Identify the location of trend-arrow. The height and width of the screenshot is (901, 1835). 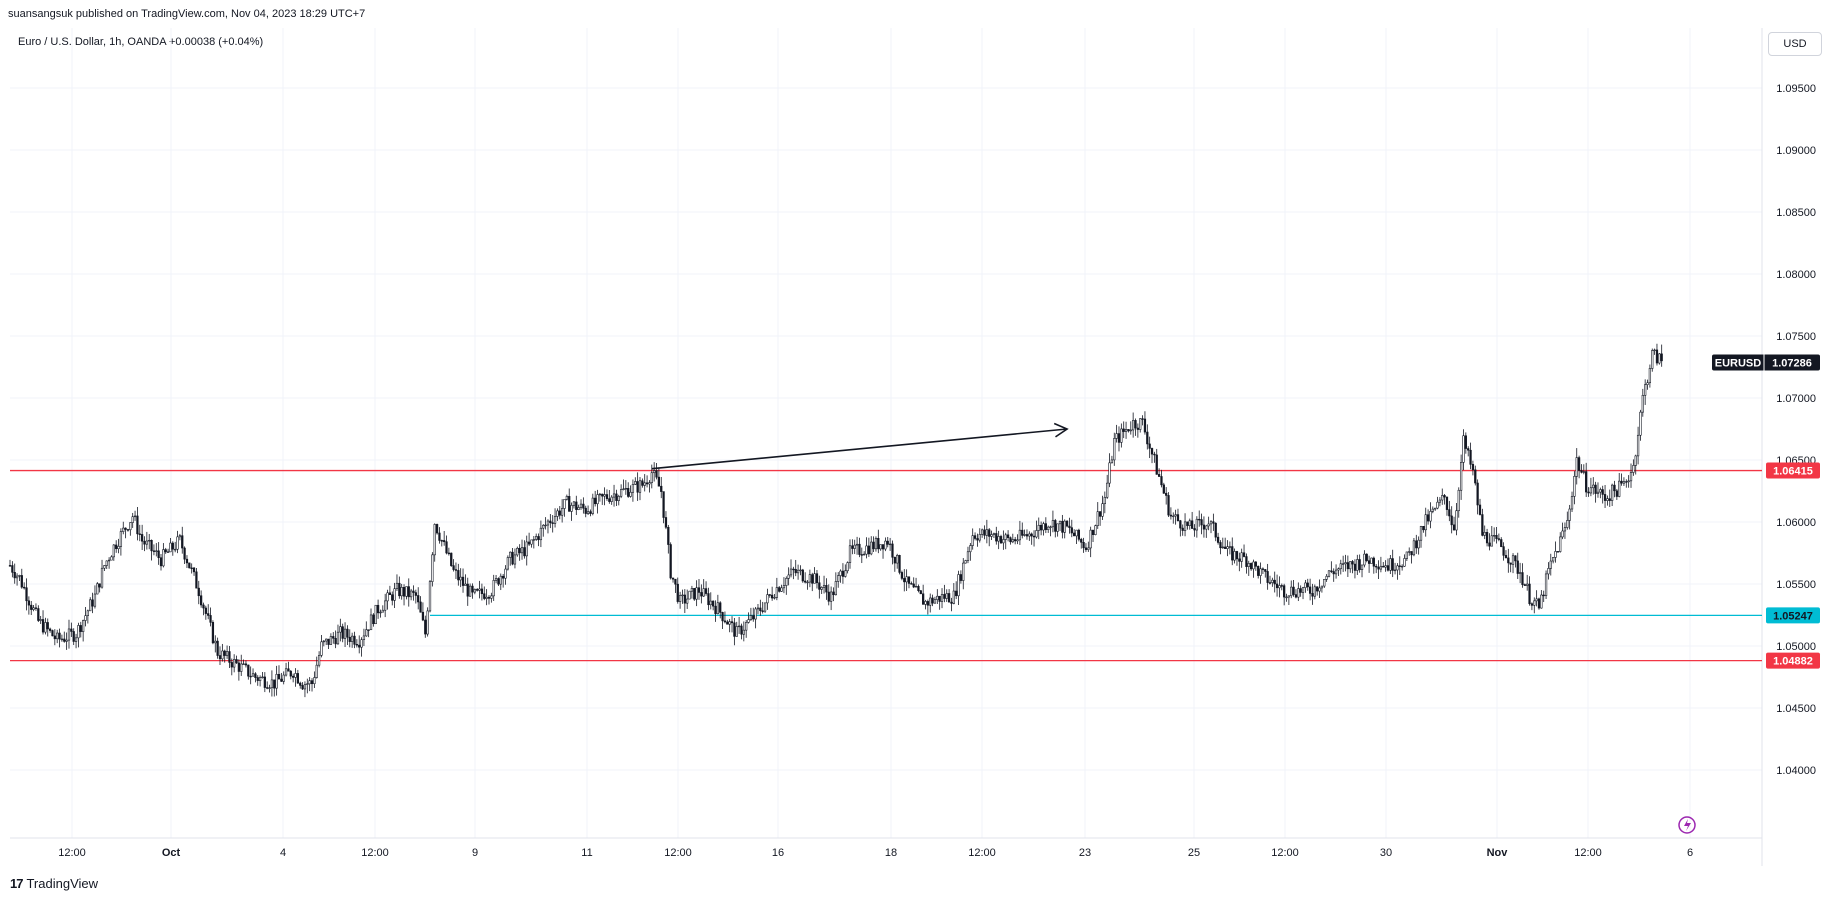
(859, 449).